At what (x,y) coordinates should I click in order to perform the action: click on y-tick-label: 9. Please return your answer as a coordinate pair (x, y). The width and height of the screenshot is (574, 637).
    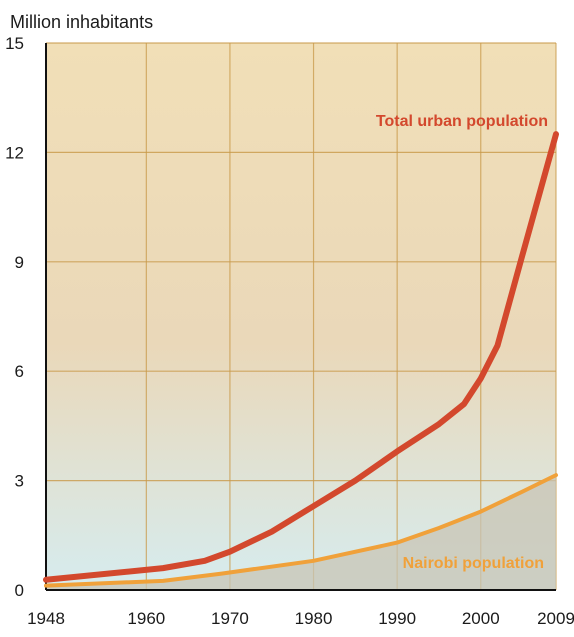
    Looking at the image, I should click on (19, 262).